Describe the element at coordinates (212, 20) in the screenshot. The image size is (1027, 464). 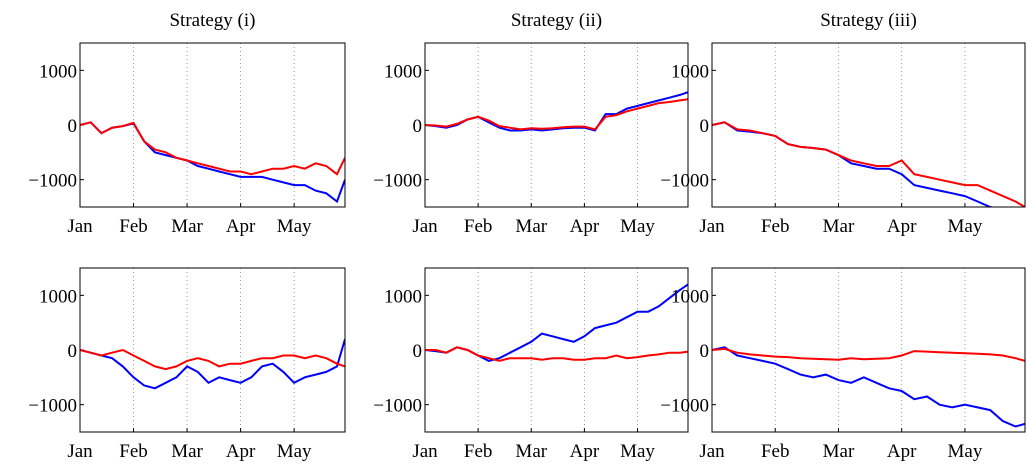
I see `chart-title: Strategy (i)` at that location.